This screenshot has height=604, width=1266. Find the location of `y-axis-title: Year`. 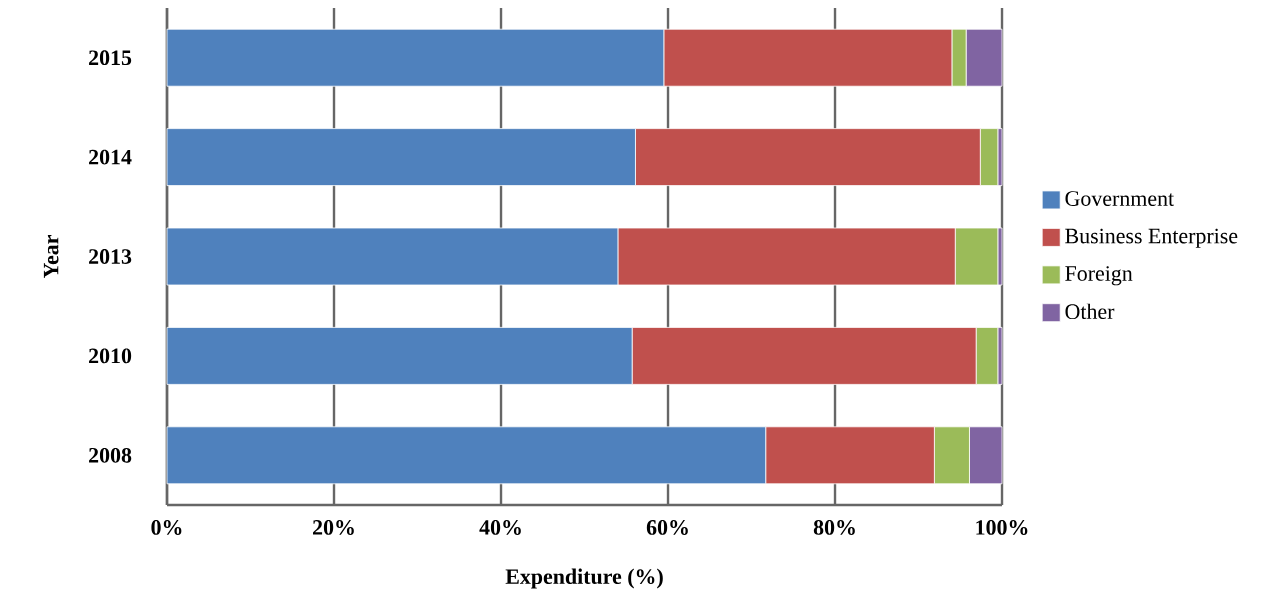

y-axis-title: Year is located at coordinates (51, 257).